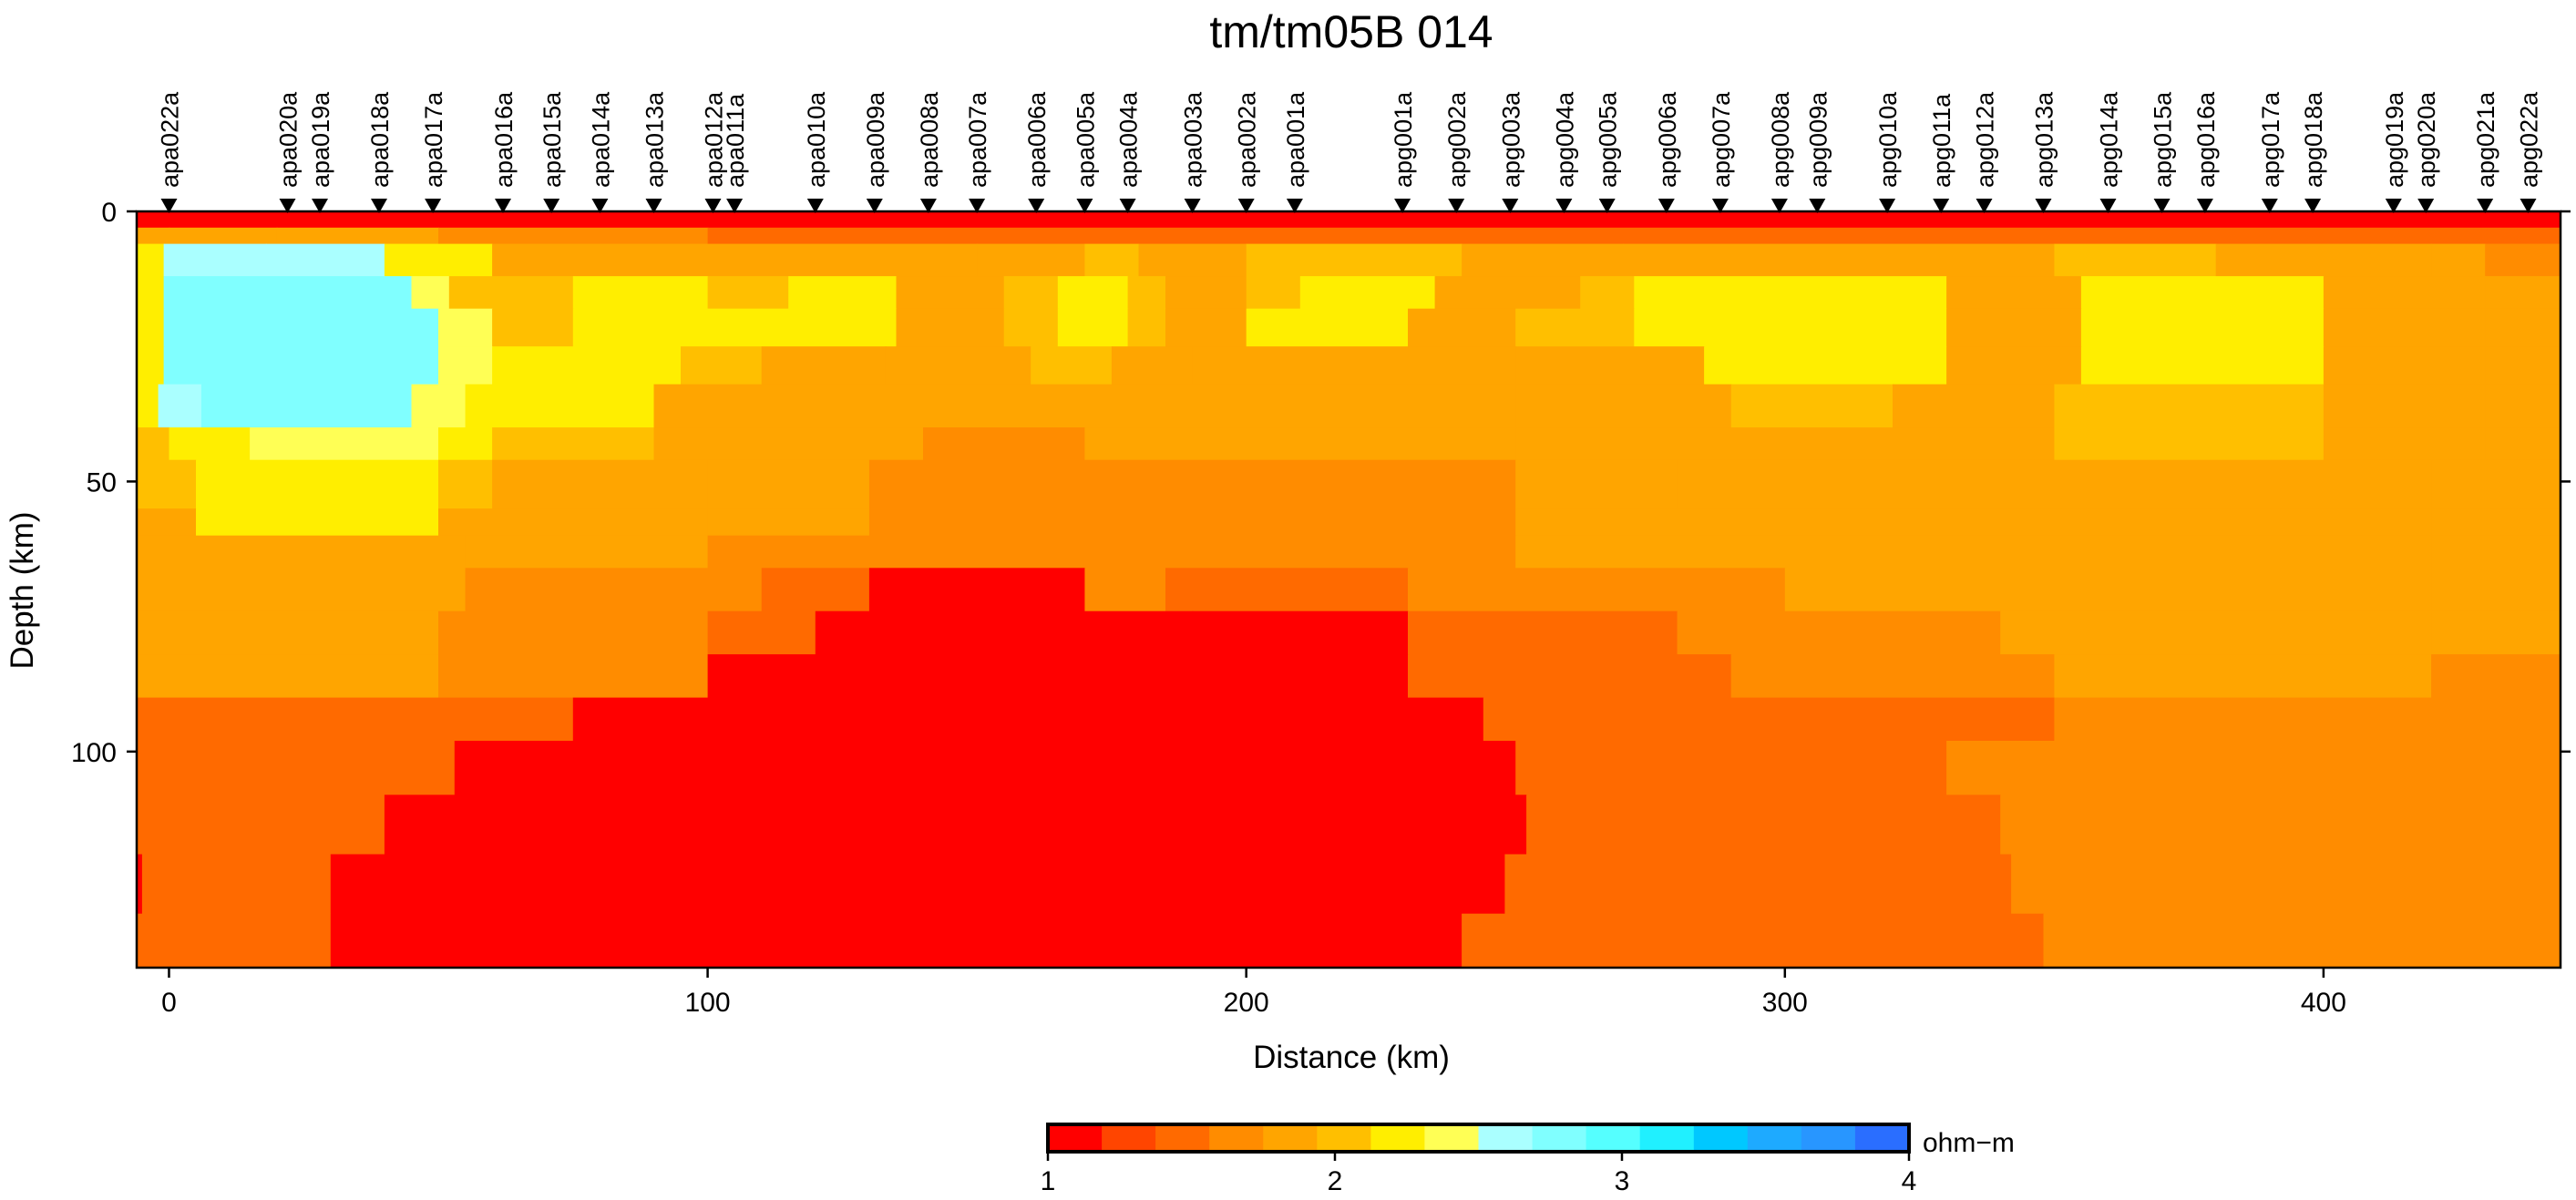 Image resolution: width=2576 pixels, height=1200 pixels. Describe the element at coordinates (1986, 139) in the screenshot. I see `station-label: apg012a` at that location.